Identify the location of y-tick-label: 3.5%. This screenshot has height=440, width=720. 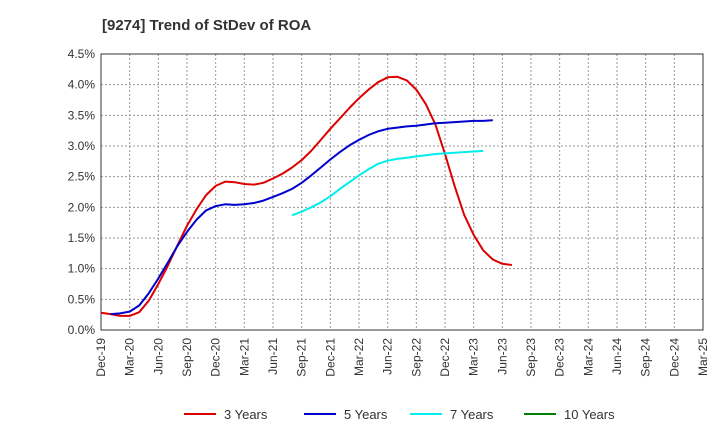
(82, 115).